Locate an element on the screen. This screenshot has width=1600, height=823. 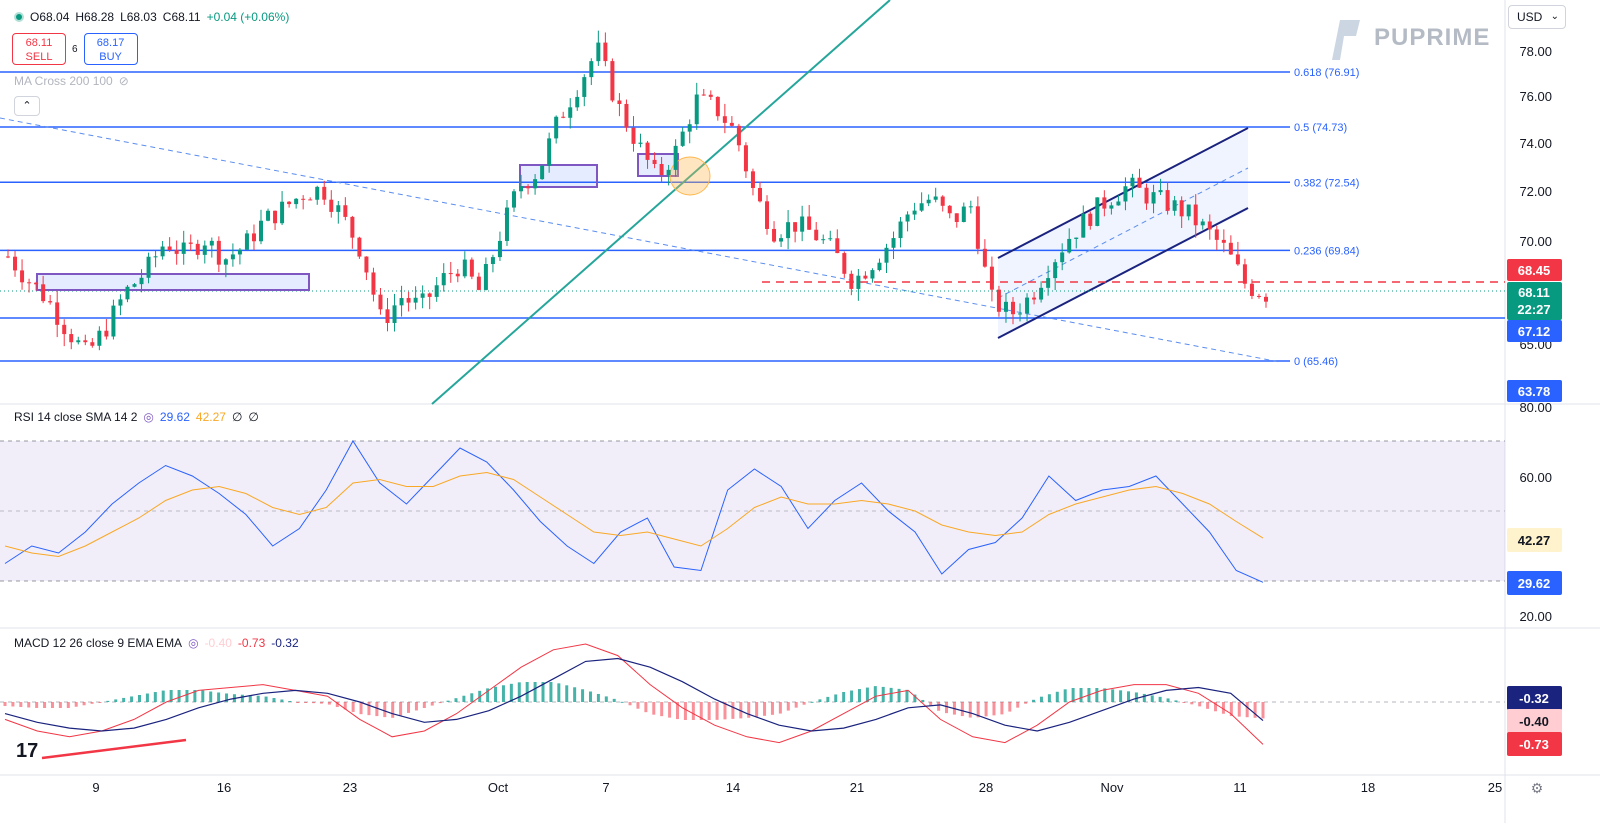
channel-lower-line is located at coordinates (1123, 273).